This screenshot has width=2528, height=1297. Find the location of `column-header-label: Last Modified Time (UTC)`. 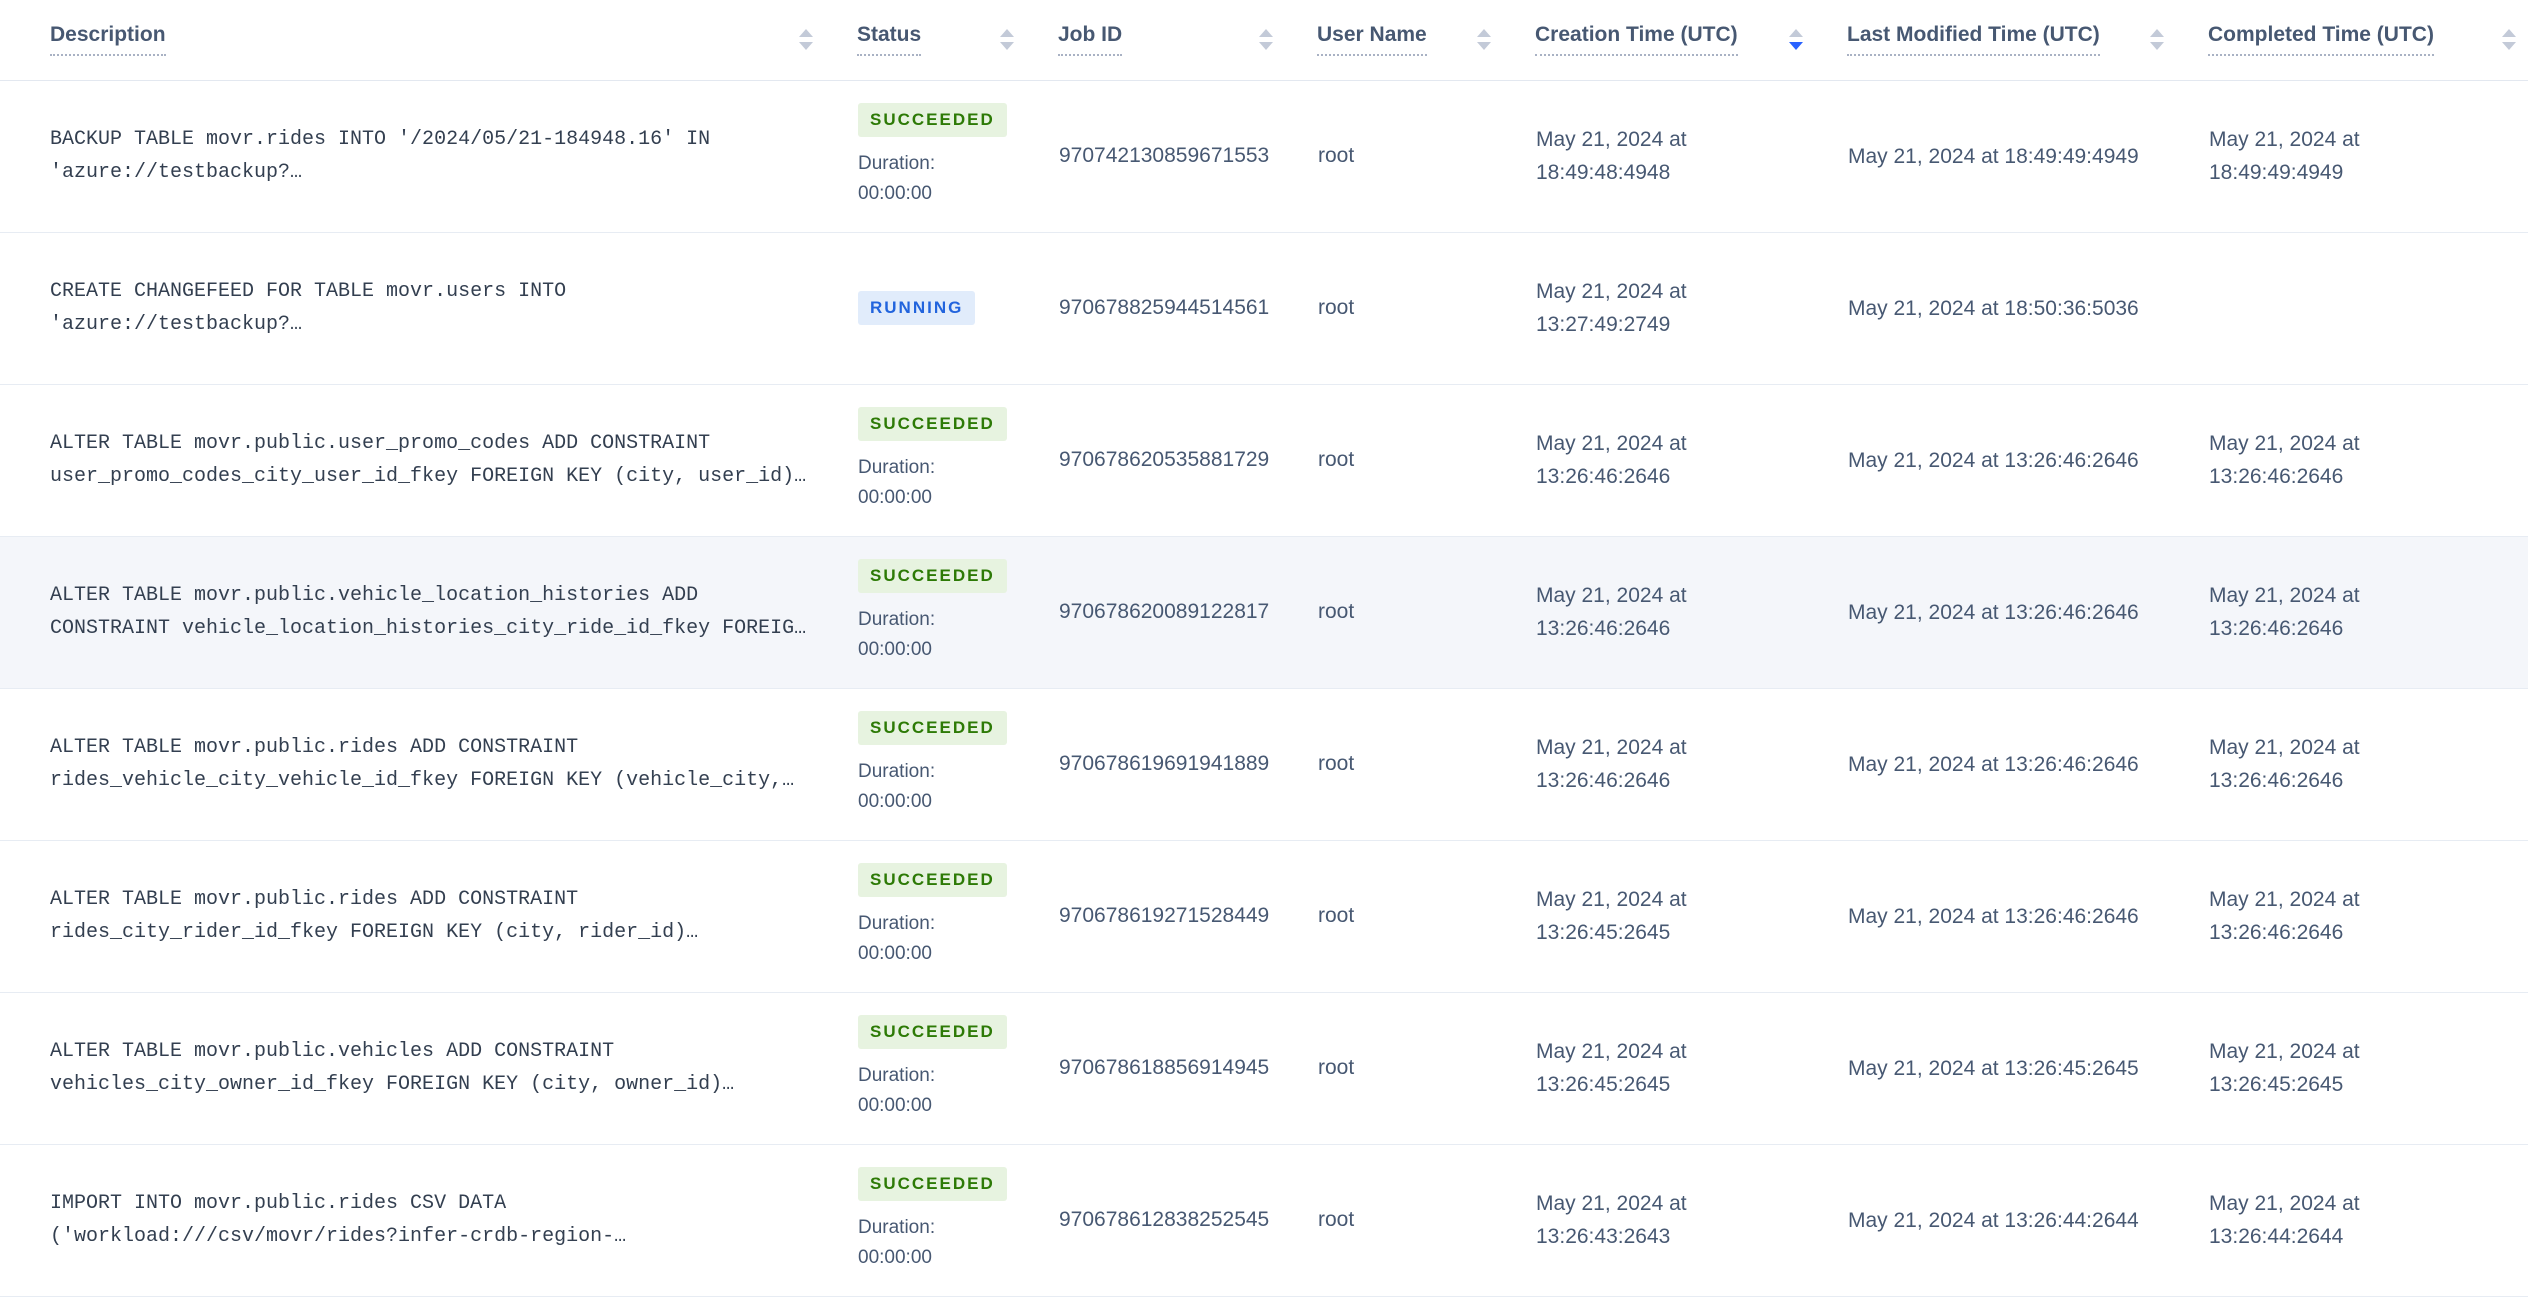

column-header-label: Last Modified Time (UTC) is located at coordinates (1973, 40).